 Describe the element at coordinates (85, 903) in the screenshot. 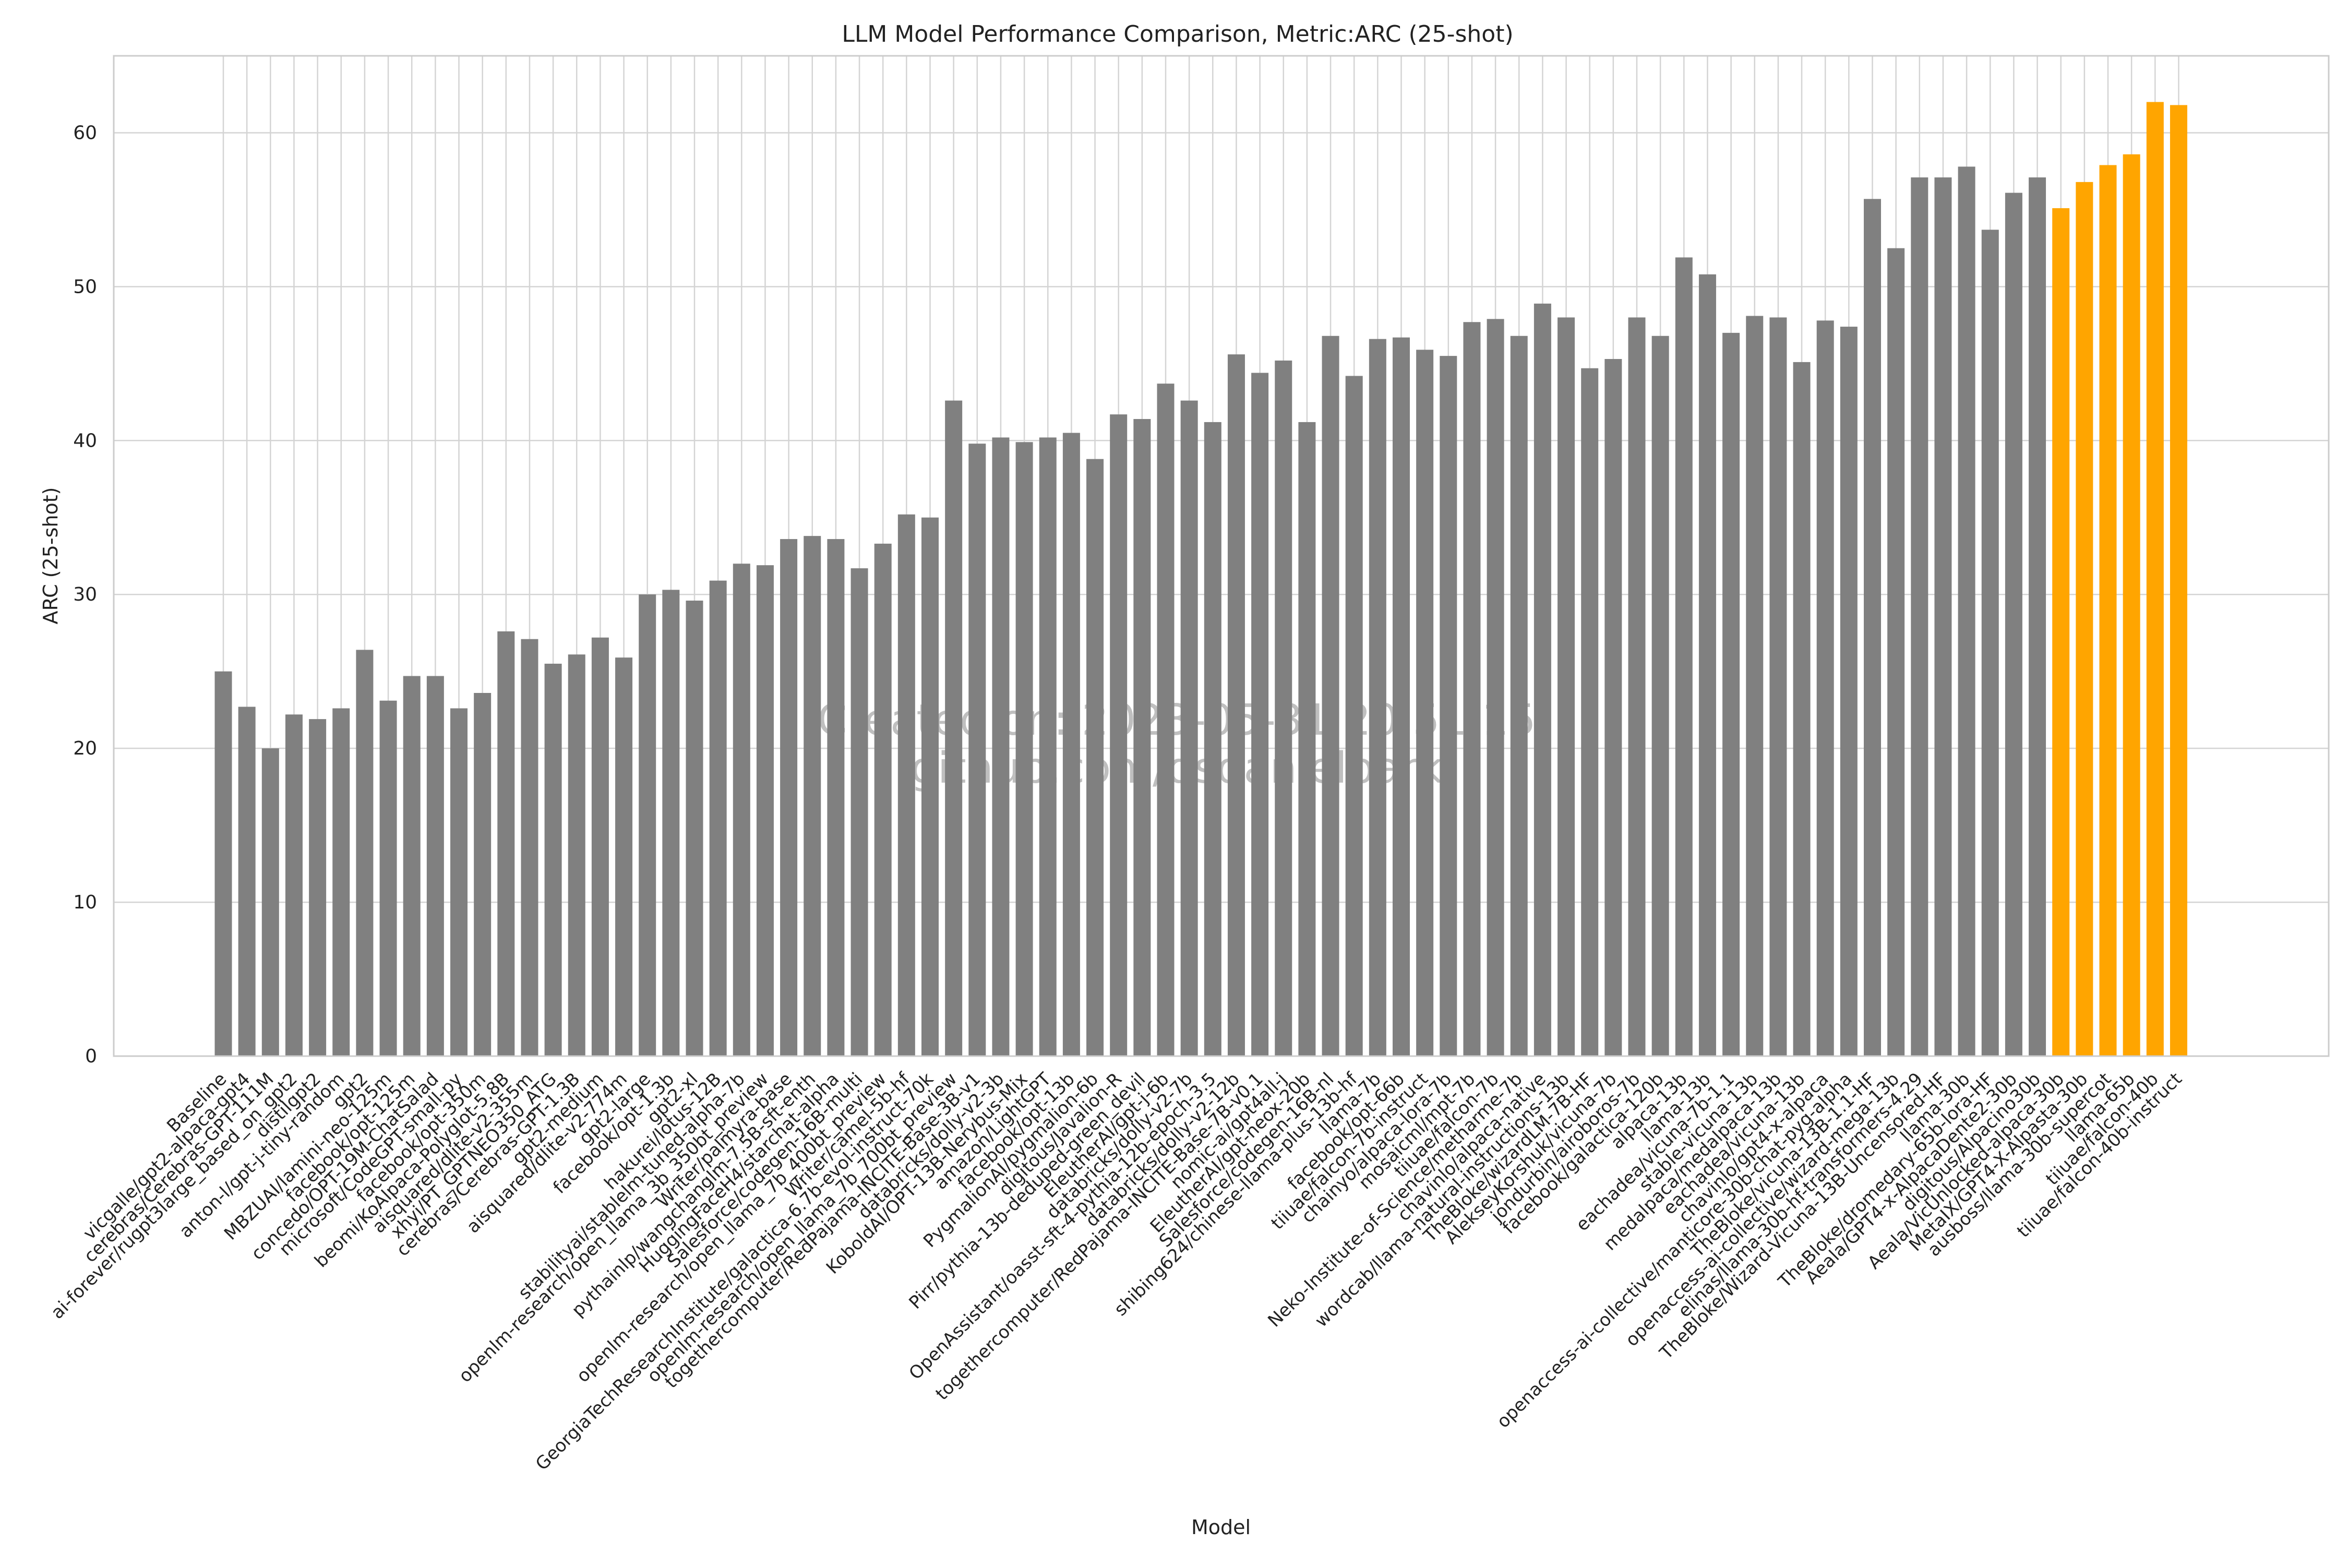

I see `y-tick-label: 10` at that location.